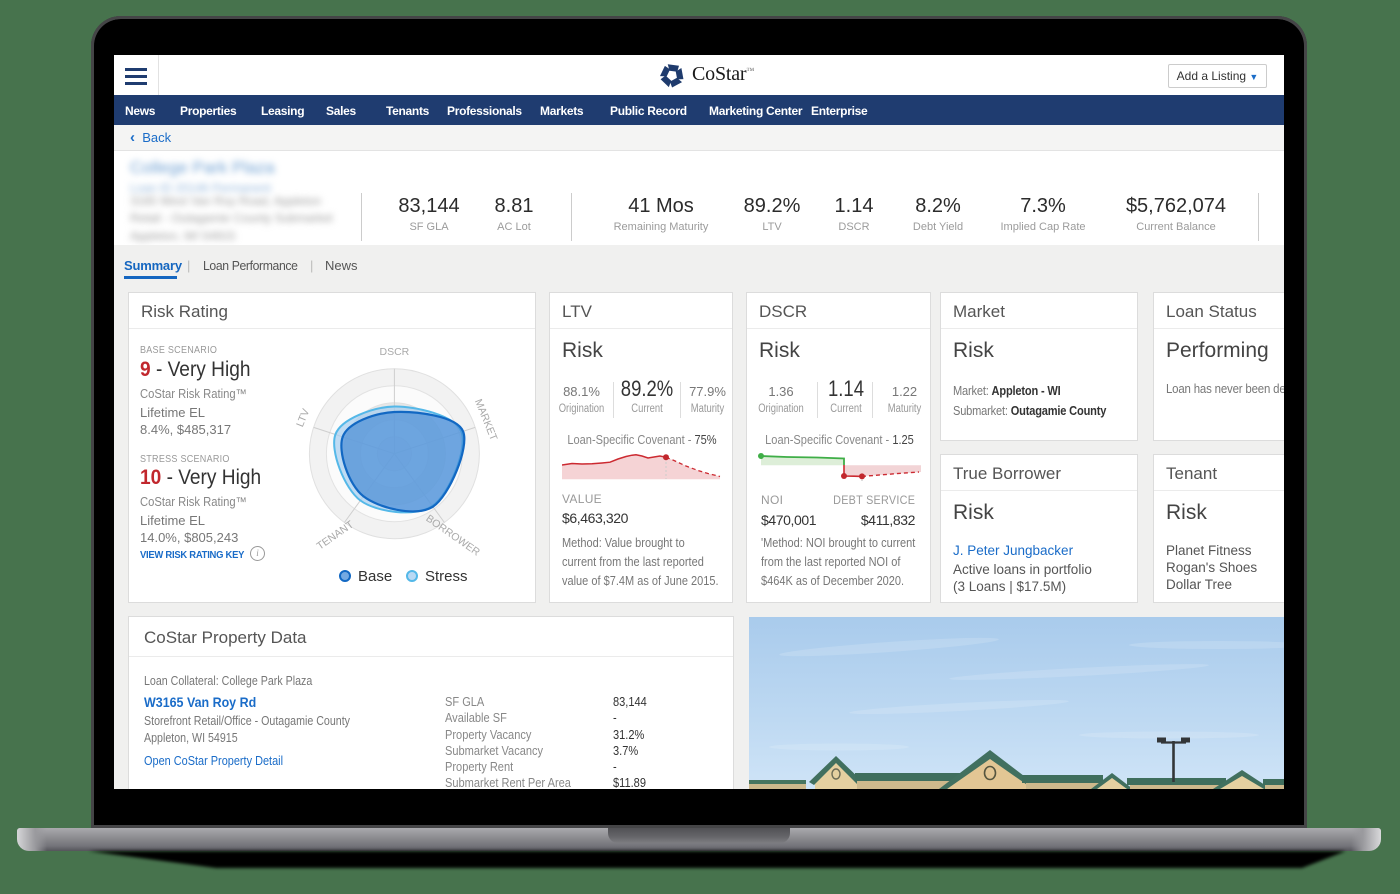  I want to click on svg-text: TENANT, so click(336, 535).